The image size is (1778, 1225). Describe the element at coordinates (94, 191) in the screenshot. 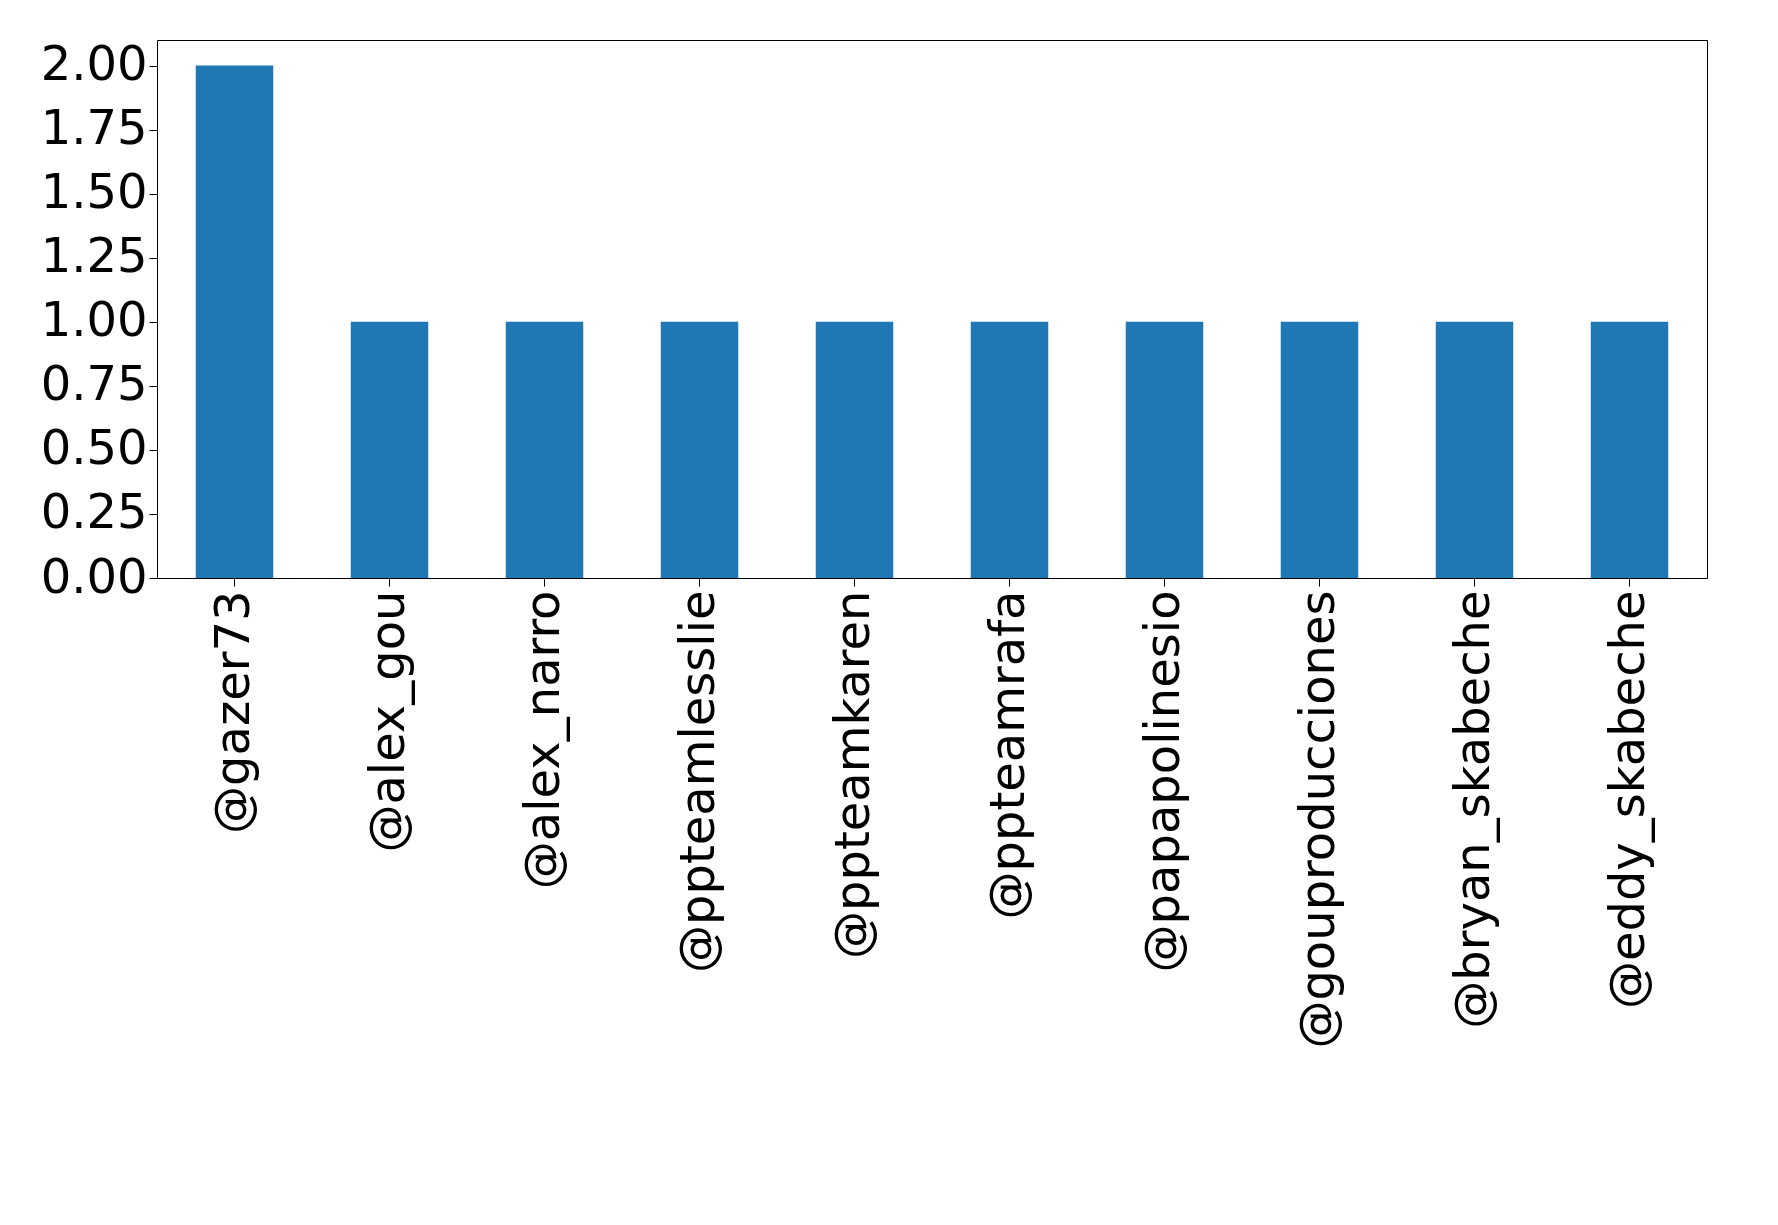

I see `y-tick-label: 1.50` at that location.